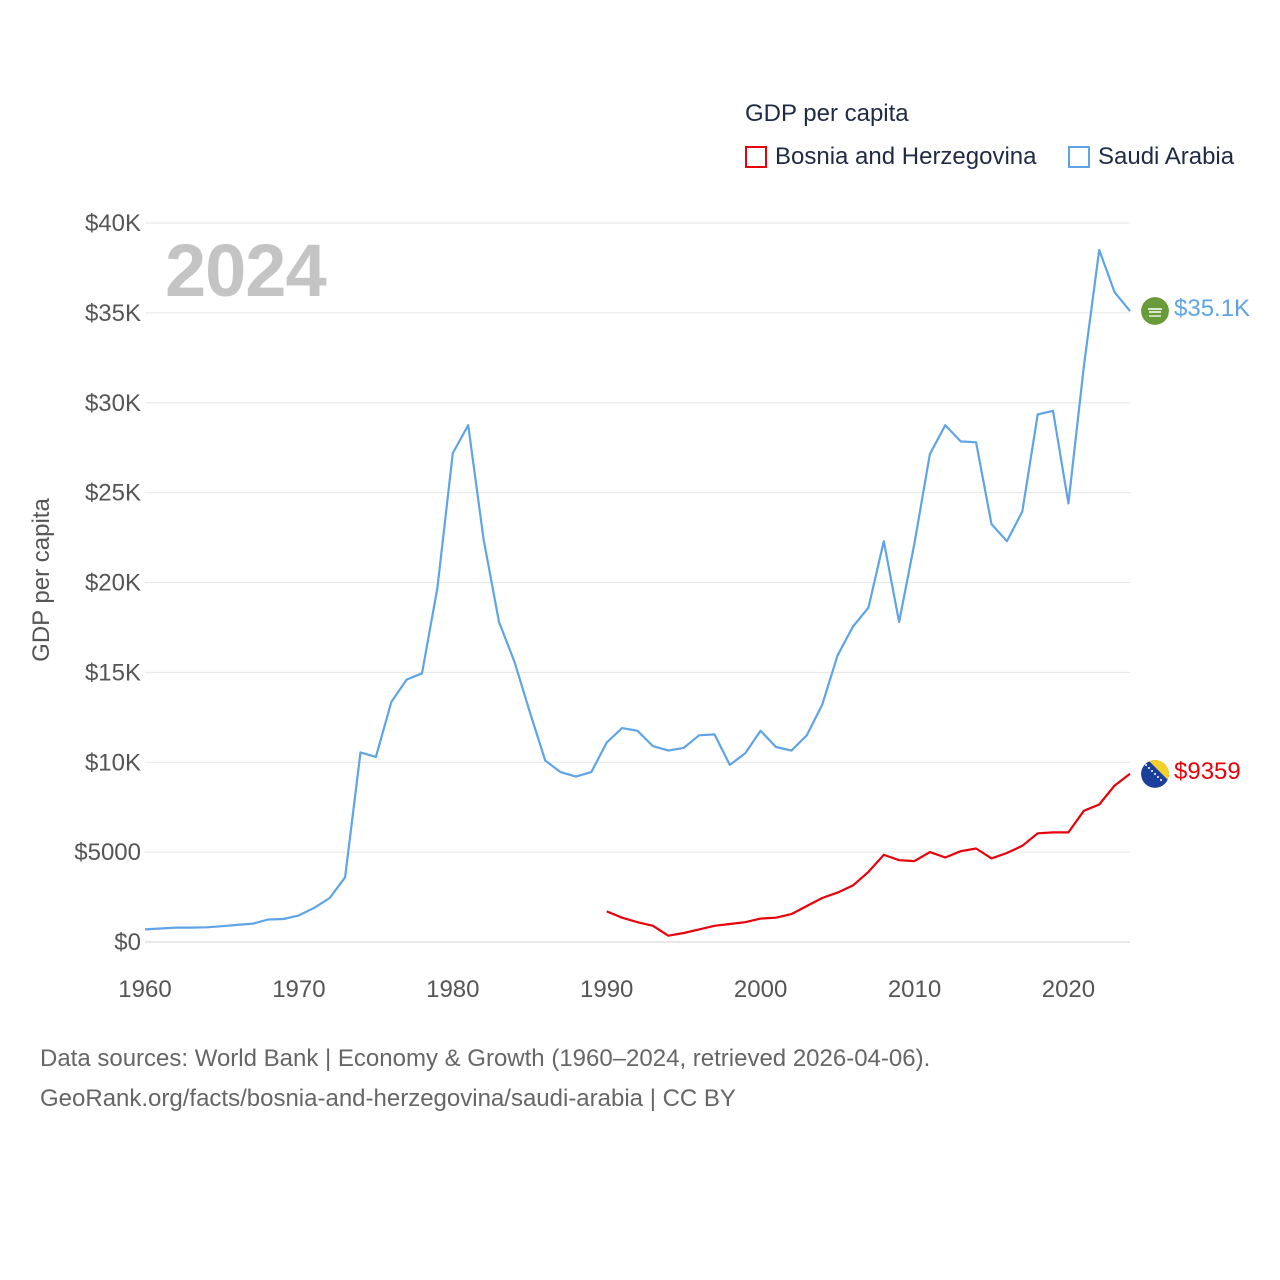 The width and height of the screenshot is (1280, 1280). I want to click on saudi-arabia-flag-icon, so click(1155, 311).